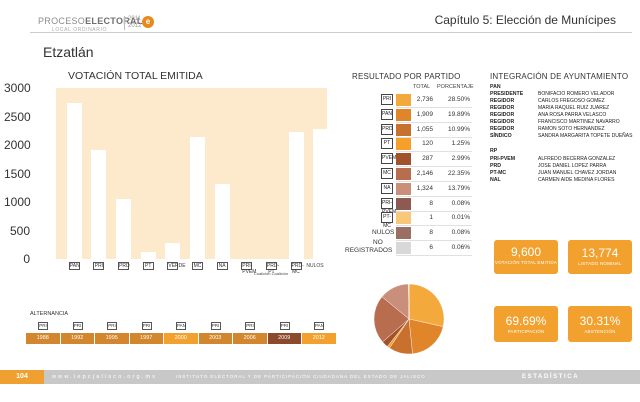 This screenshot has width=640, height=402. I want to click on council-member-name: SANDRA MARGARITA TOPETE DUEÑAS, so click(585, 136).